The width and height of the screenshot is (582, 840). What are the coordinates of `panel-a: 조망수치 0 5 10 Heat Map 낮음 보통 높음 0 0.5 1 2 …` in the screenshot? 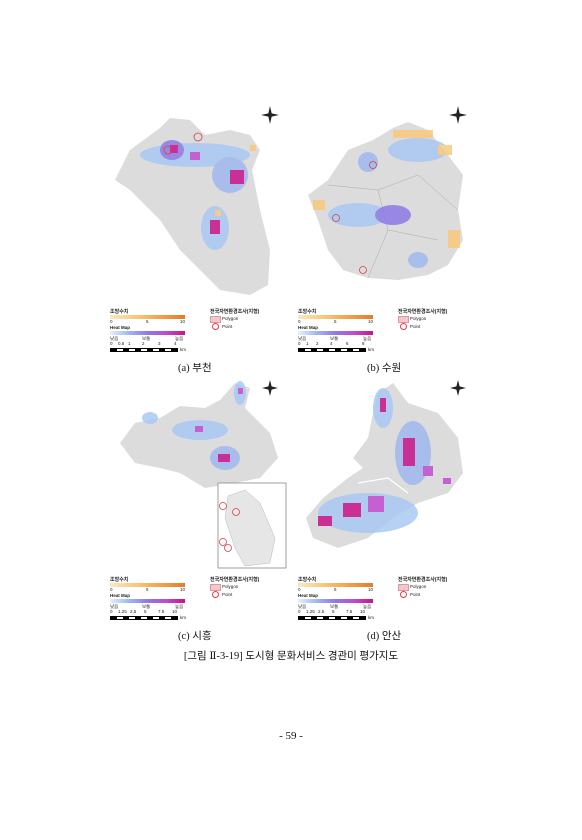 It's located at (200, 237).